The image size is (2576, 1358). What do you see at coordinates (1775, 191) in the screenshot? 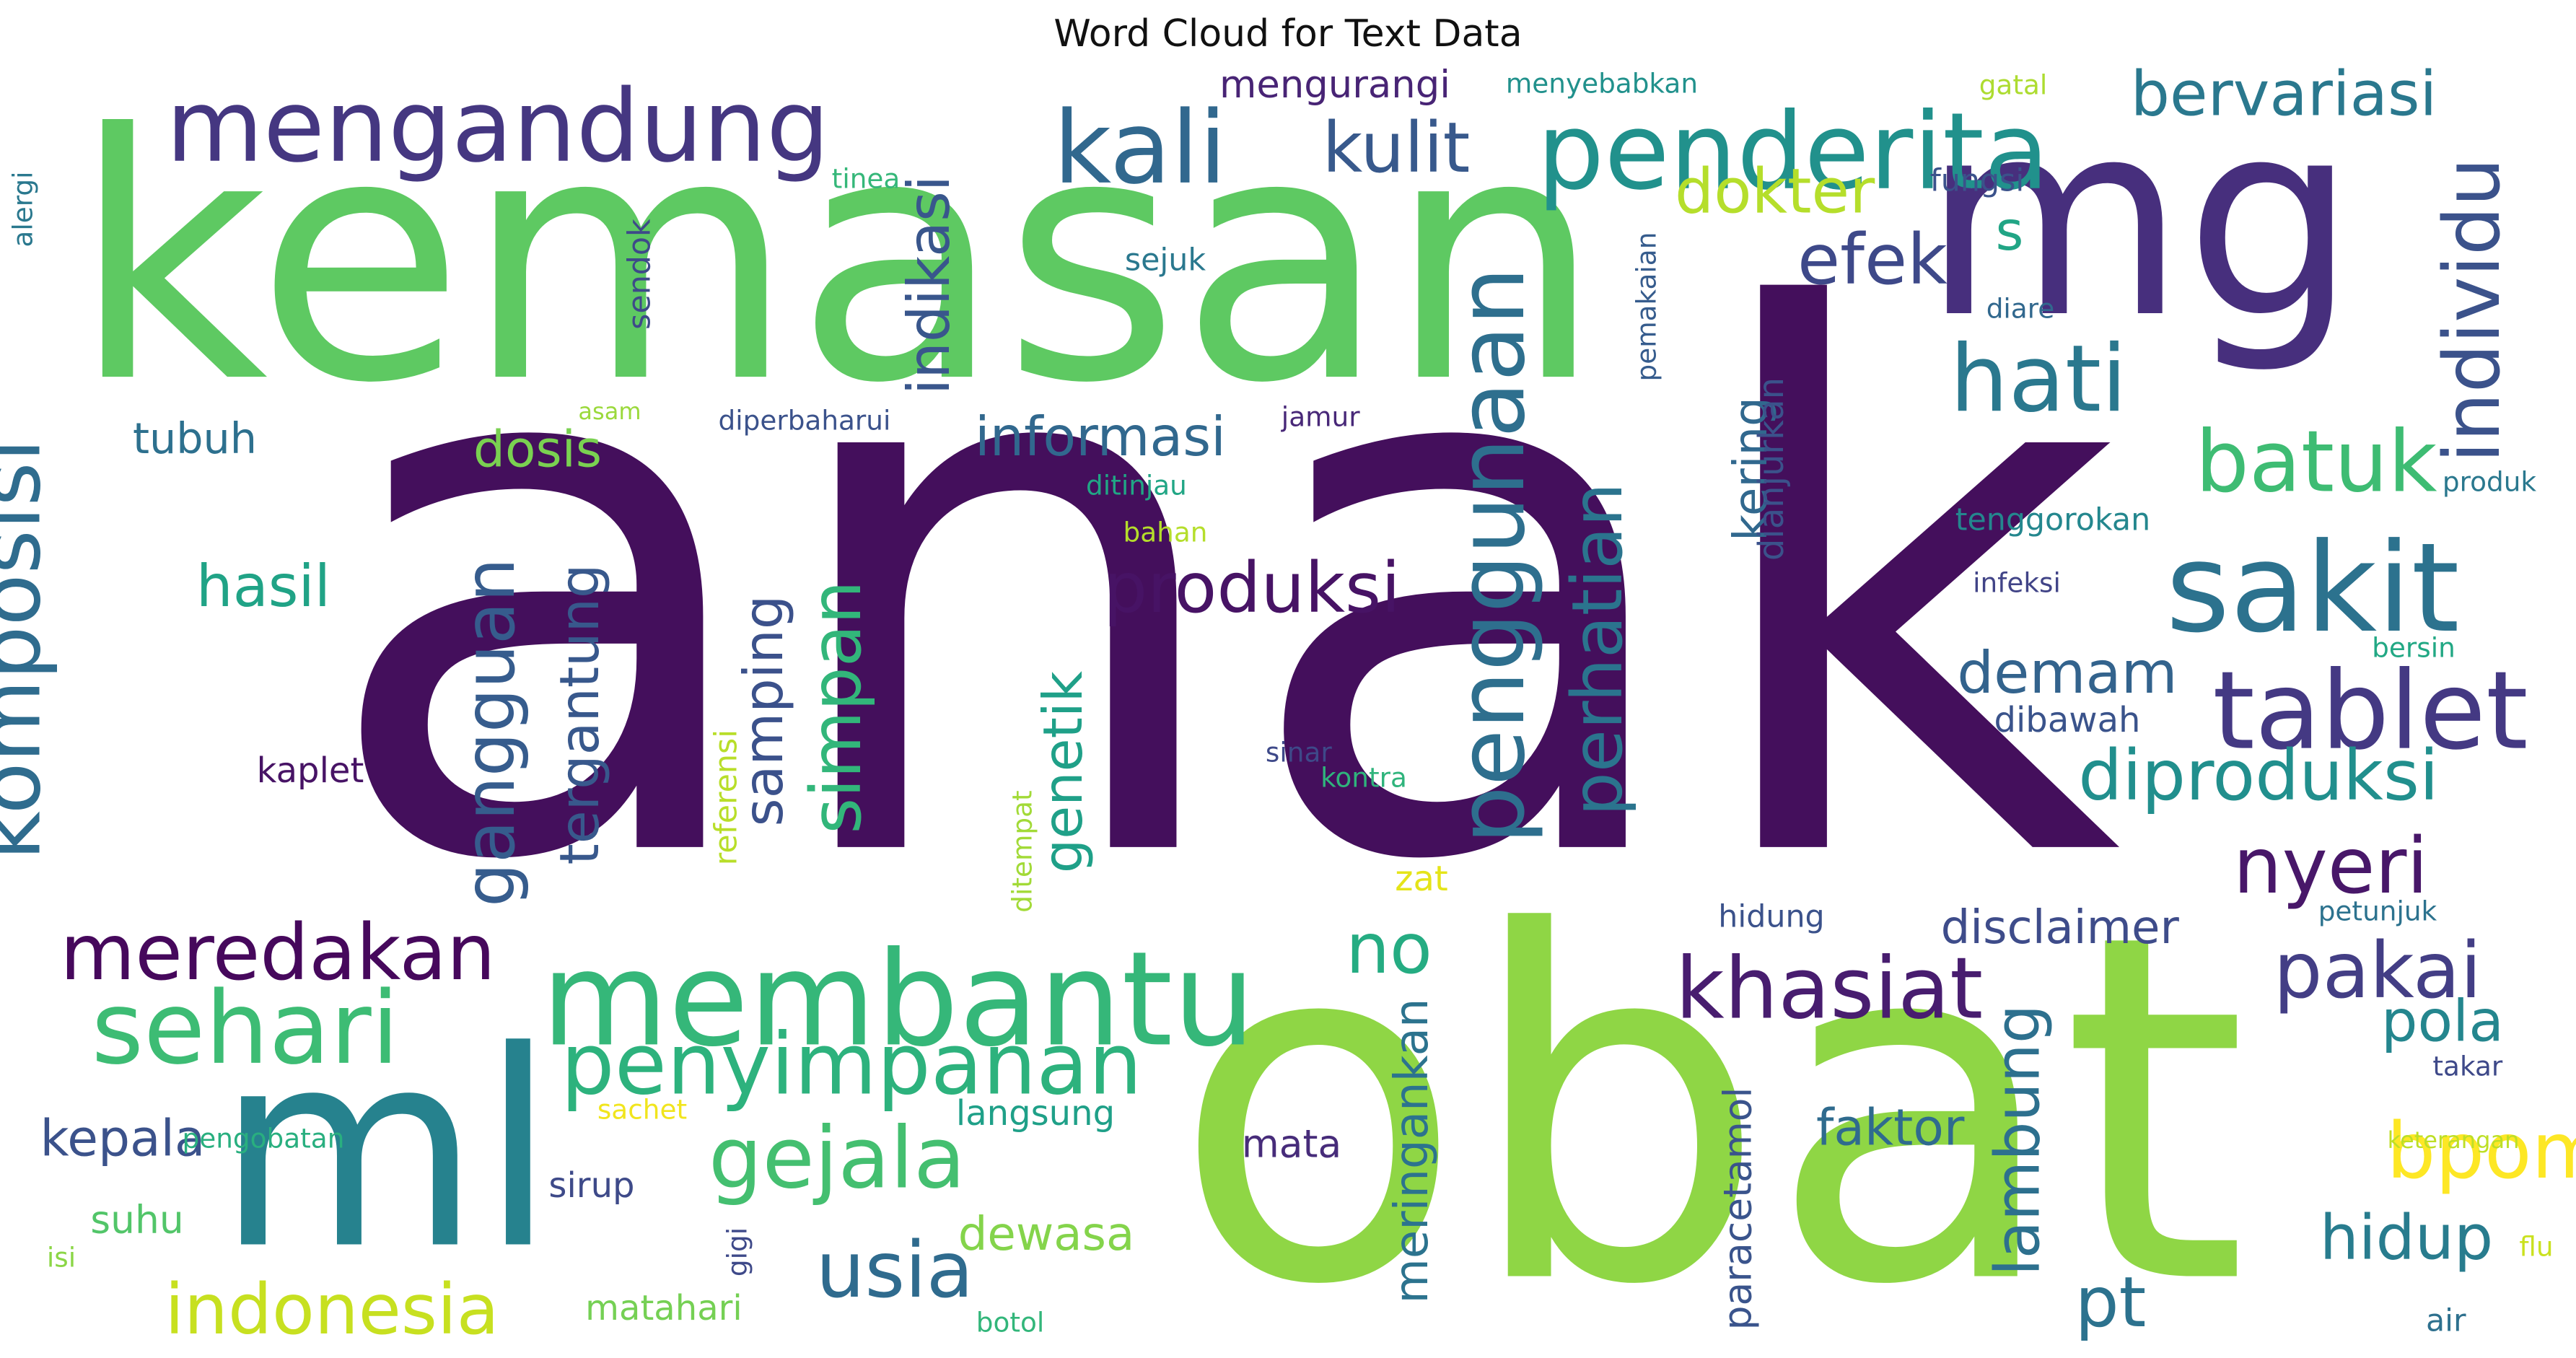
I see `word-dokter: dokter` at bounding box center [1775, 191].